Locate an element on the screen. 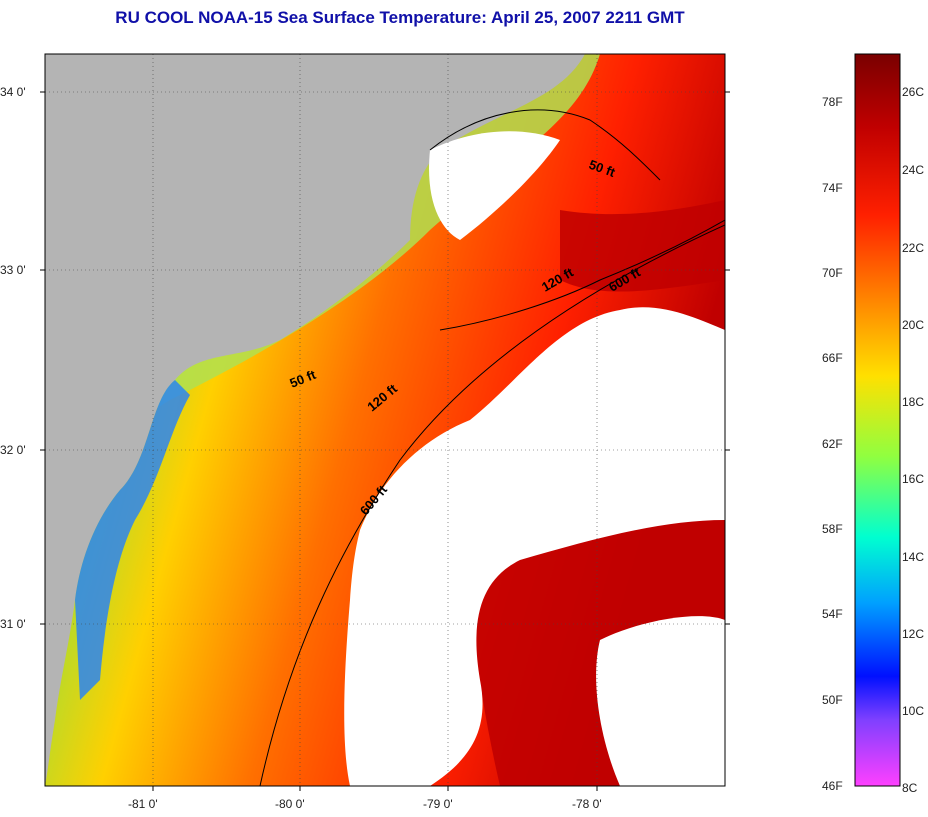  colorbar-c-8: 8C is located at coordinates (910, 788).